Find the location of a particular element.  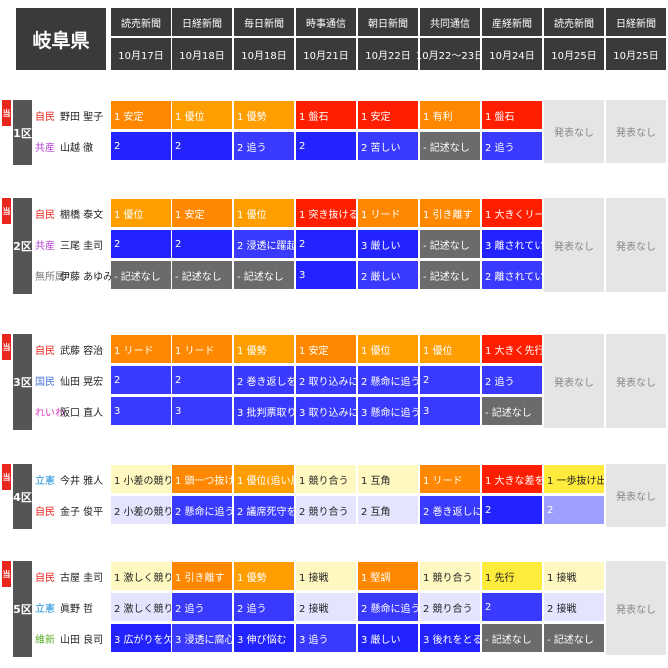

forecast-cell: 2 取り込みに懸命 is located at coordinates (326, 380).